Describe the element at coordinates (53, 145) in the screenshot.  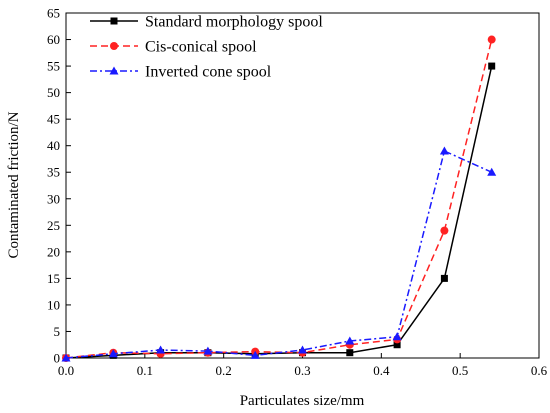
I see `y-tick-label: 40` at that location.